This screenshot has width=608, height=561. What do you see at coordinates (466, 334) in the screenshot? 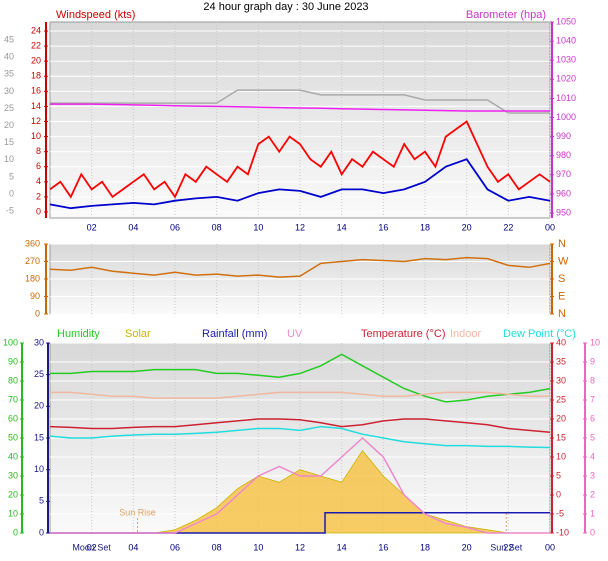
I see `legend-entry: Indoor` at bounding box center [466, 334].